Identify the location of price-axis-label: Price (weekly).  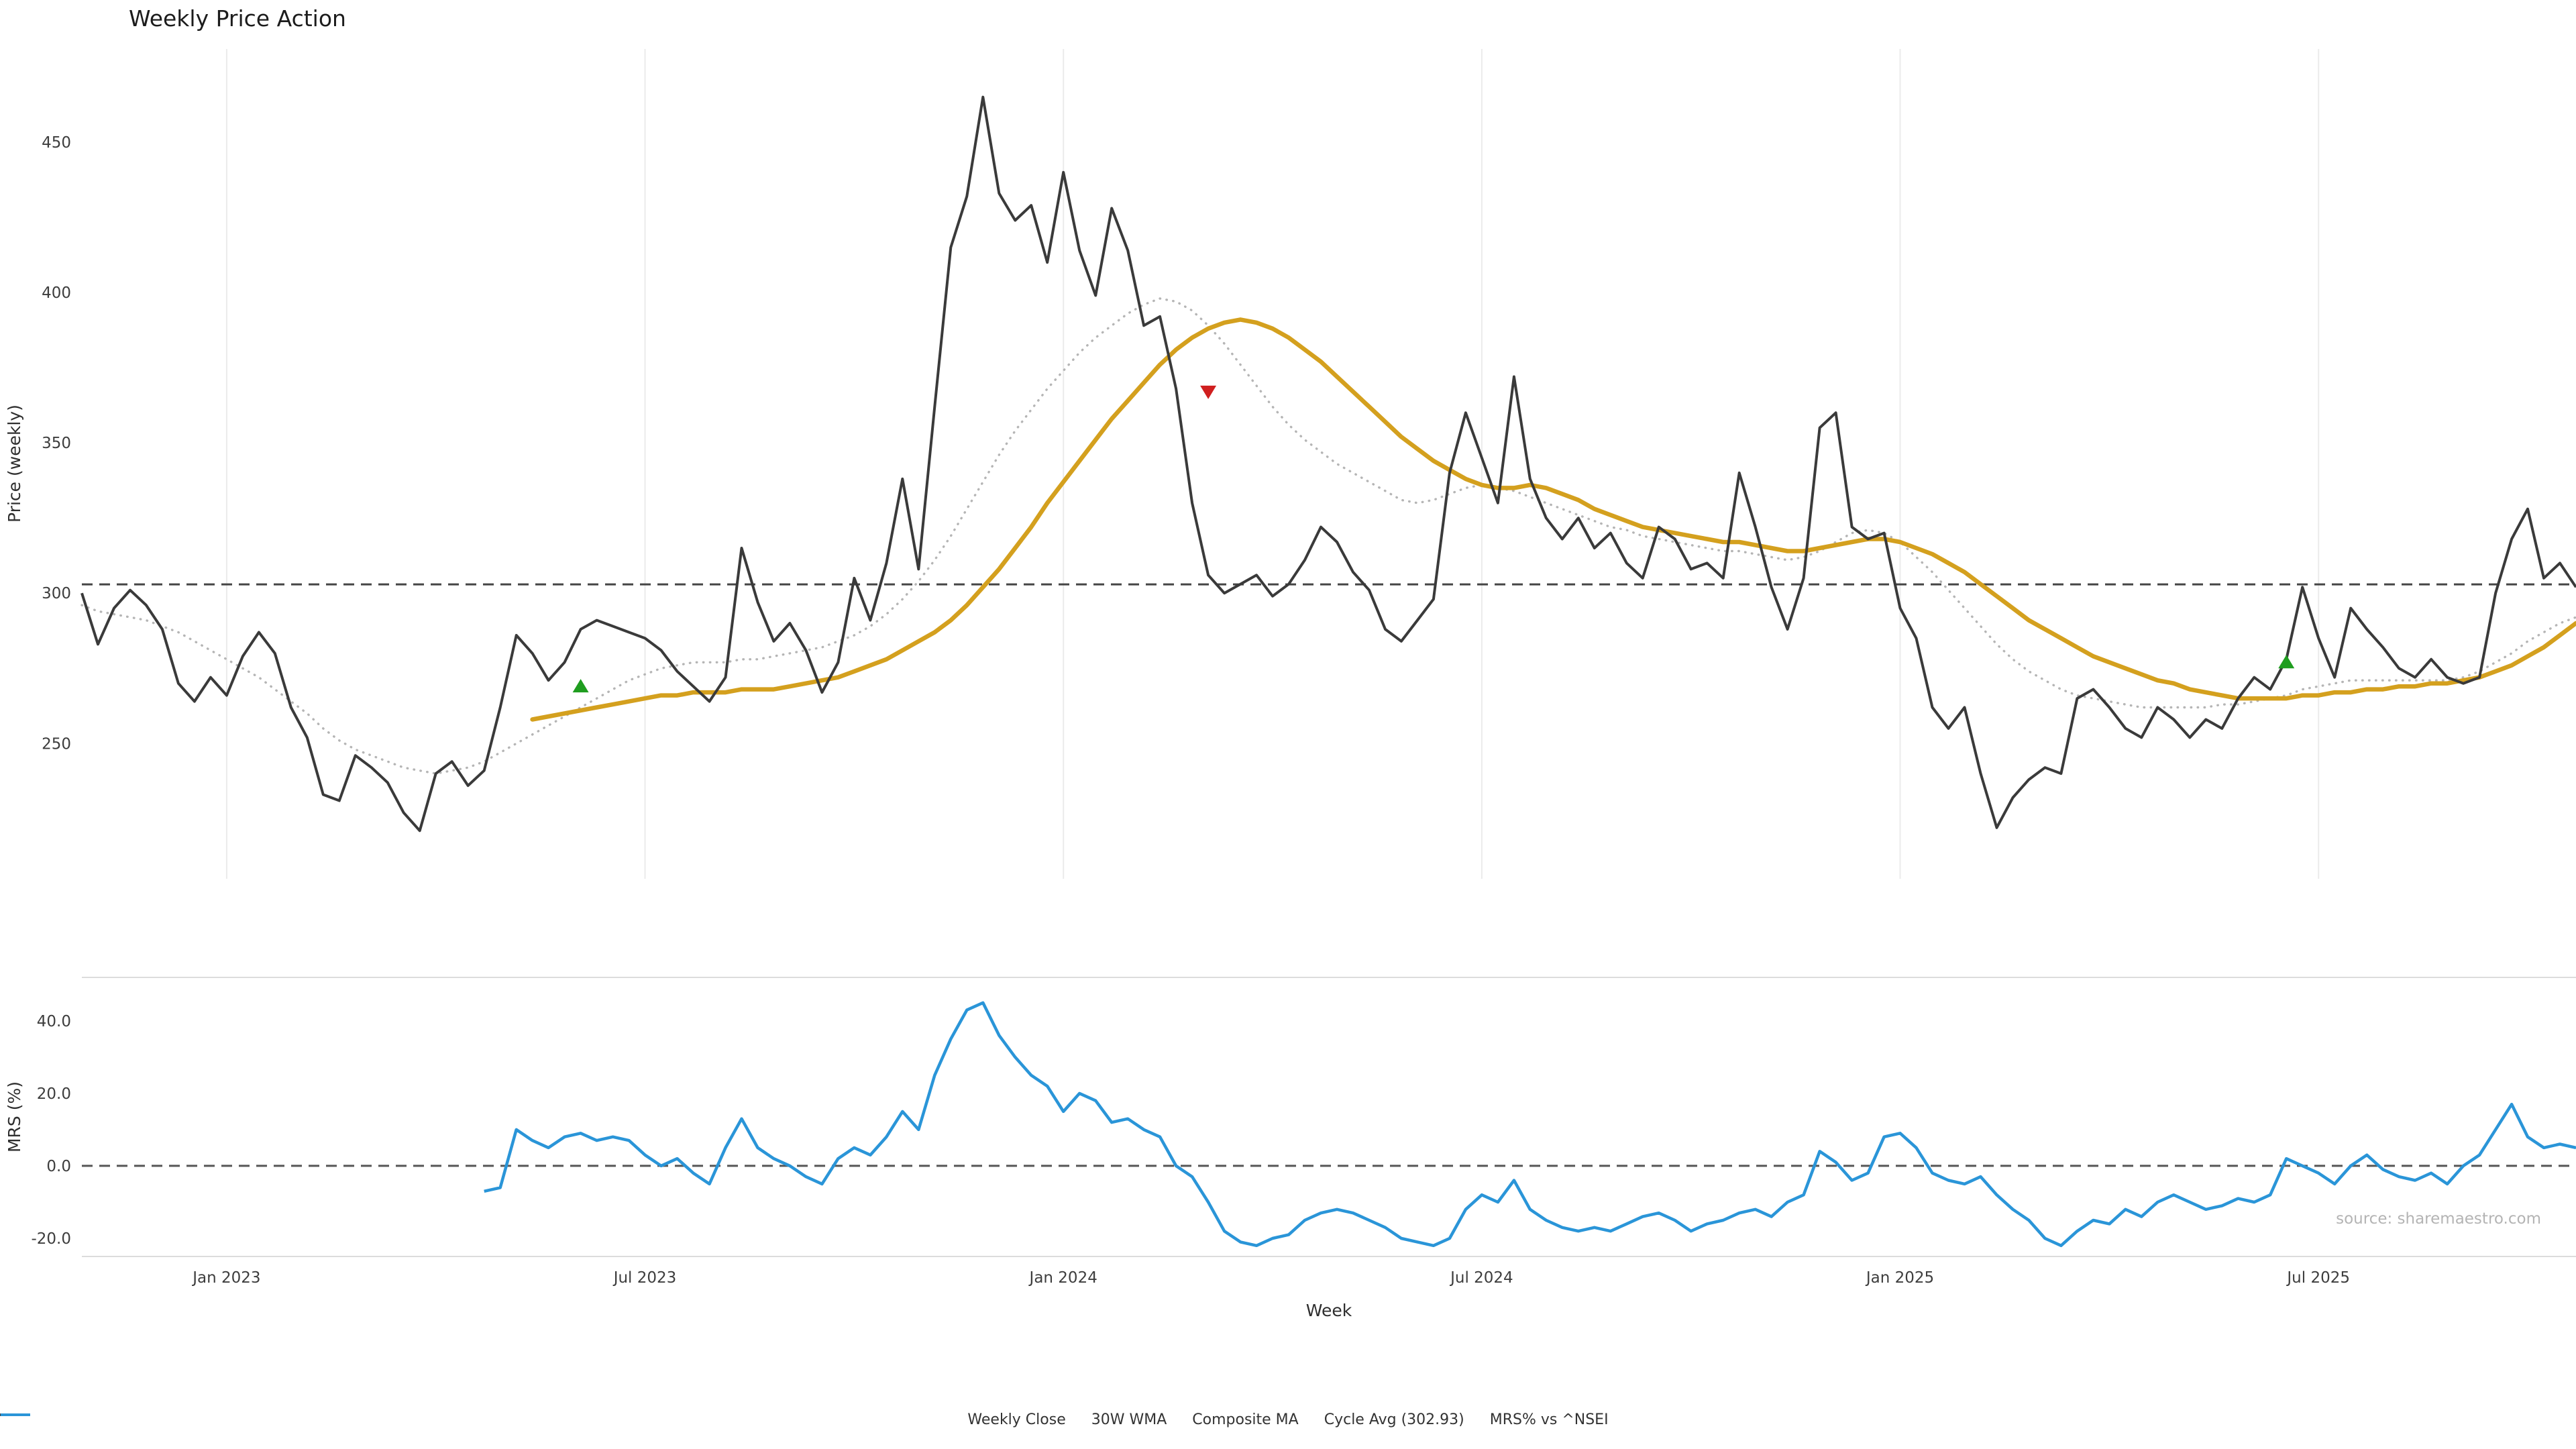
(14, 464).